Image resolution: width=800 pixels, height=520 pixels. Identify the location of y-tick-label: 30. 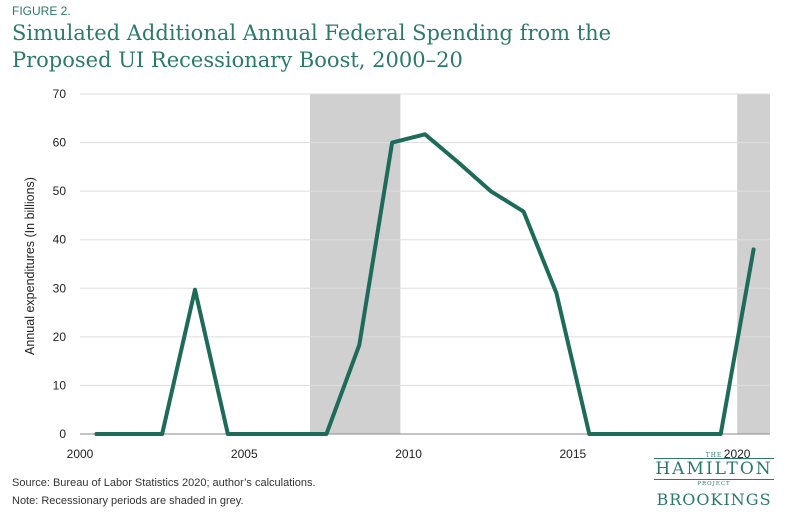
(60, 288).